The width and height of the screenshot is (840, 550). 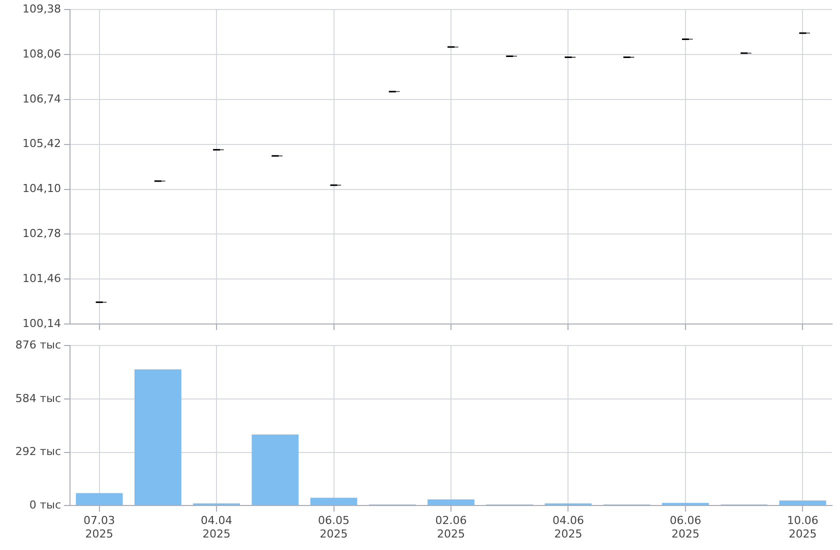 I want to click on y-tick-label: 100,14, so click(x=41, y=323).